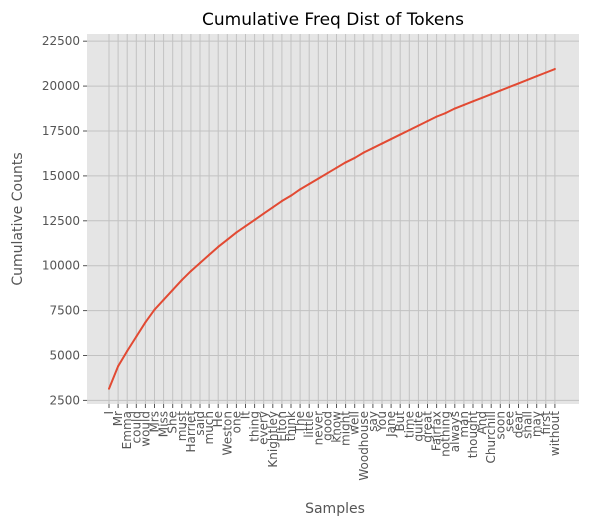  I want to click on y-tick-label: 15000, so click(61, 176).